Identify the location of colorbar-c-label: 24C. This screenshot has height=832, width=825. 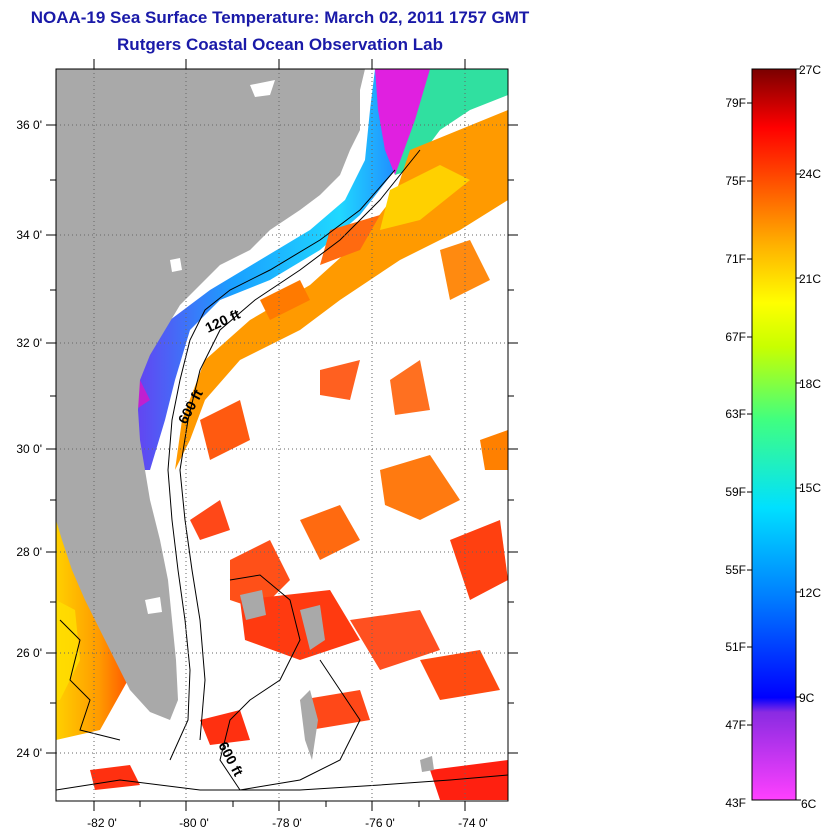
(810, 174).